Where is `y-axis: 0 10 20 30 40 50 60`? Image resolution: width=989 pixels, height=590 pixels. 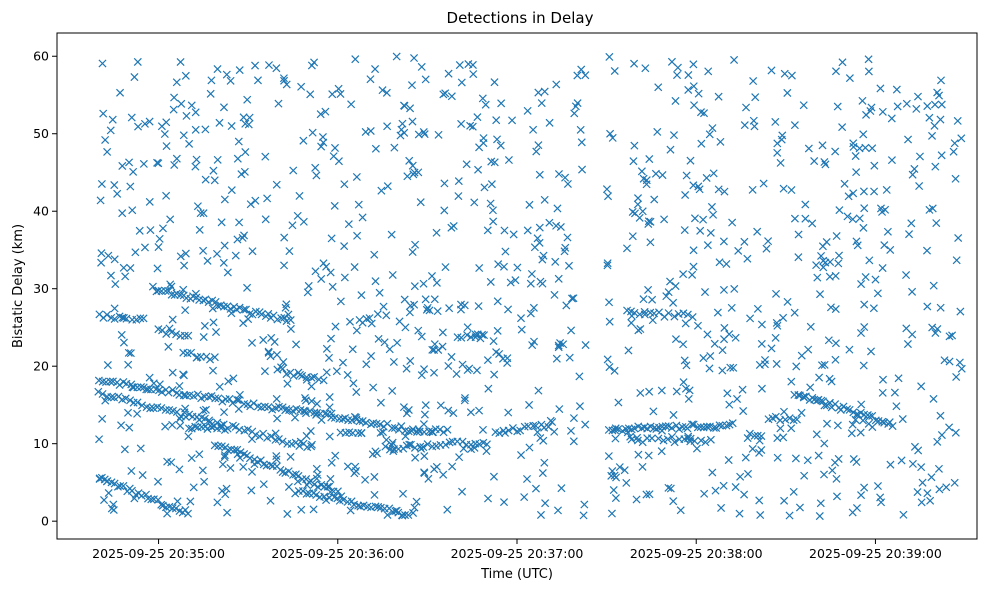
y-axis: 0 10 20 30 40 50 60 is located at coordinates (45, 289).